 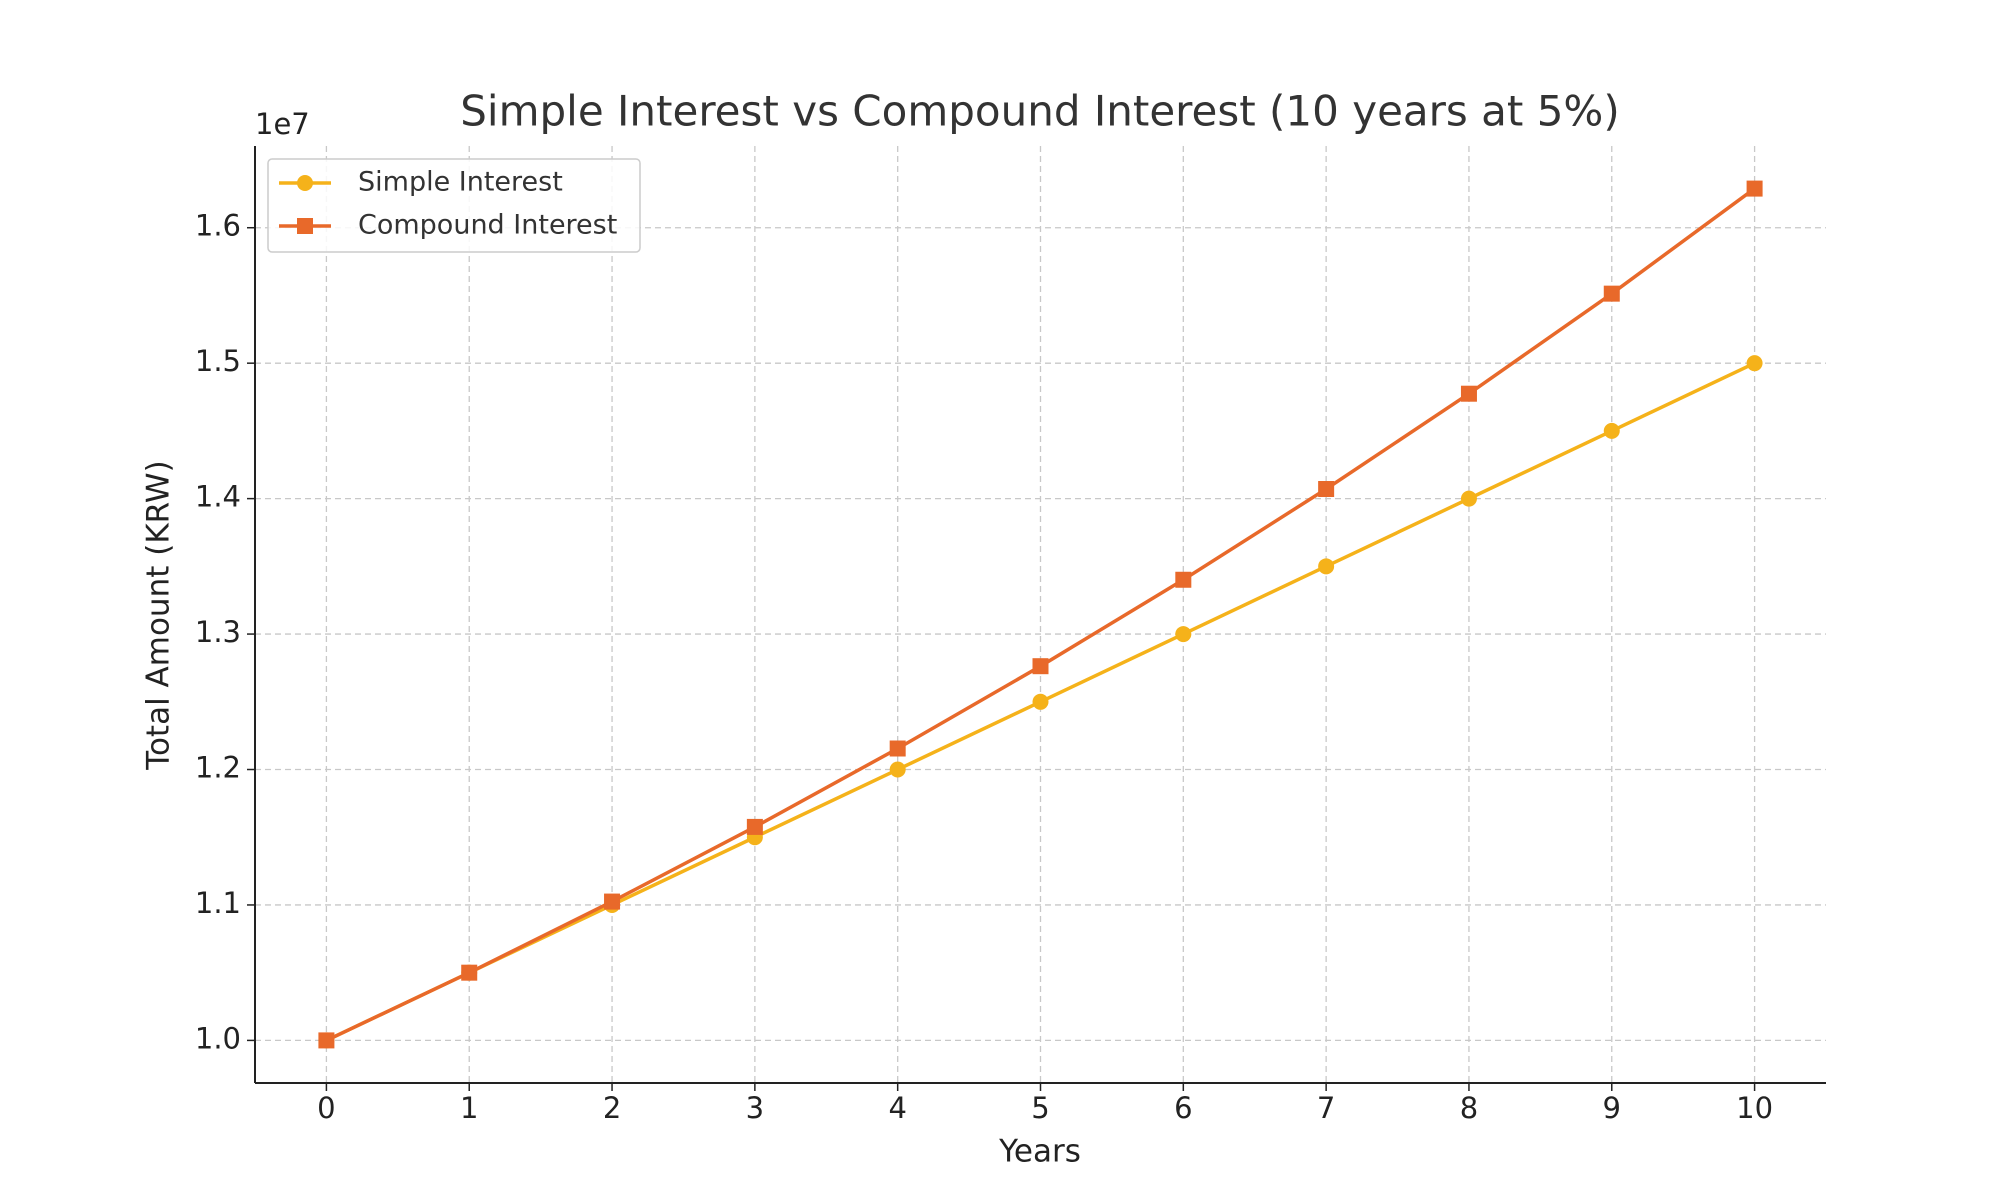 I want to click on x-axis-label: Years, so click(x=1039, y=1152).